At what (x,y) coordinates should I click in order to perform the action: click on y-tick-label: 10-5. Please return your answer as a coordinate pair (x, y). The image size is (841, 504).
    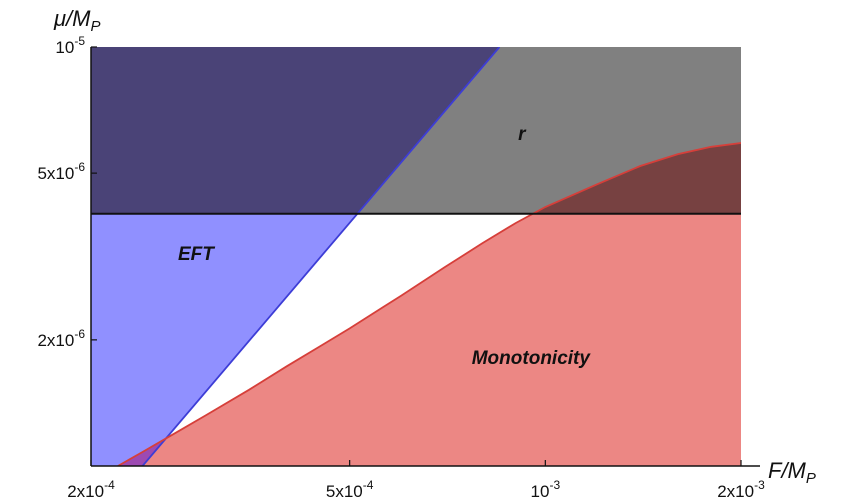
    Looking at the image, I should click on (70, 45).